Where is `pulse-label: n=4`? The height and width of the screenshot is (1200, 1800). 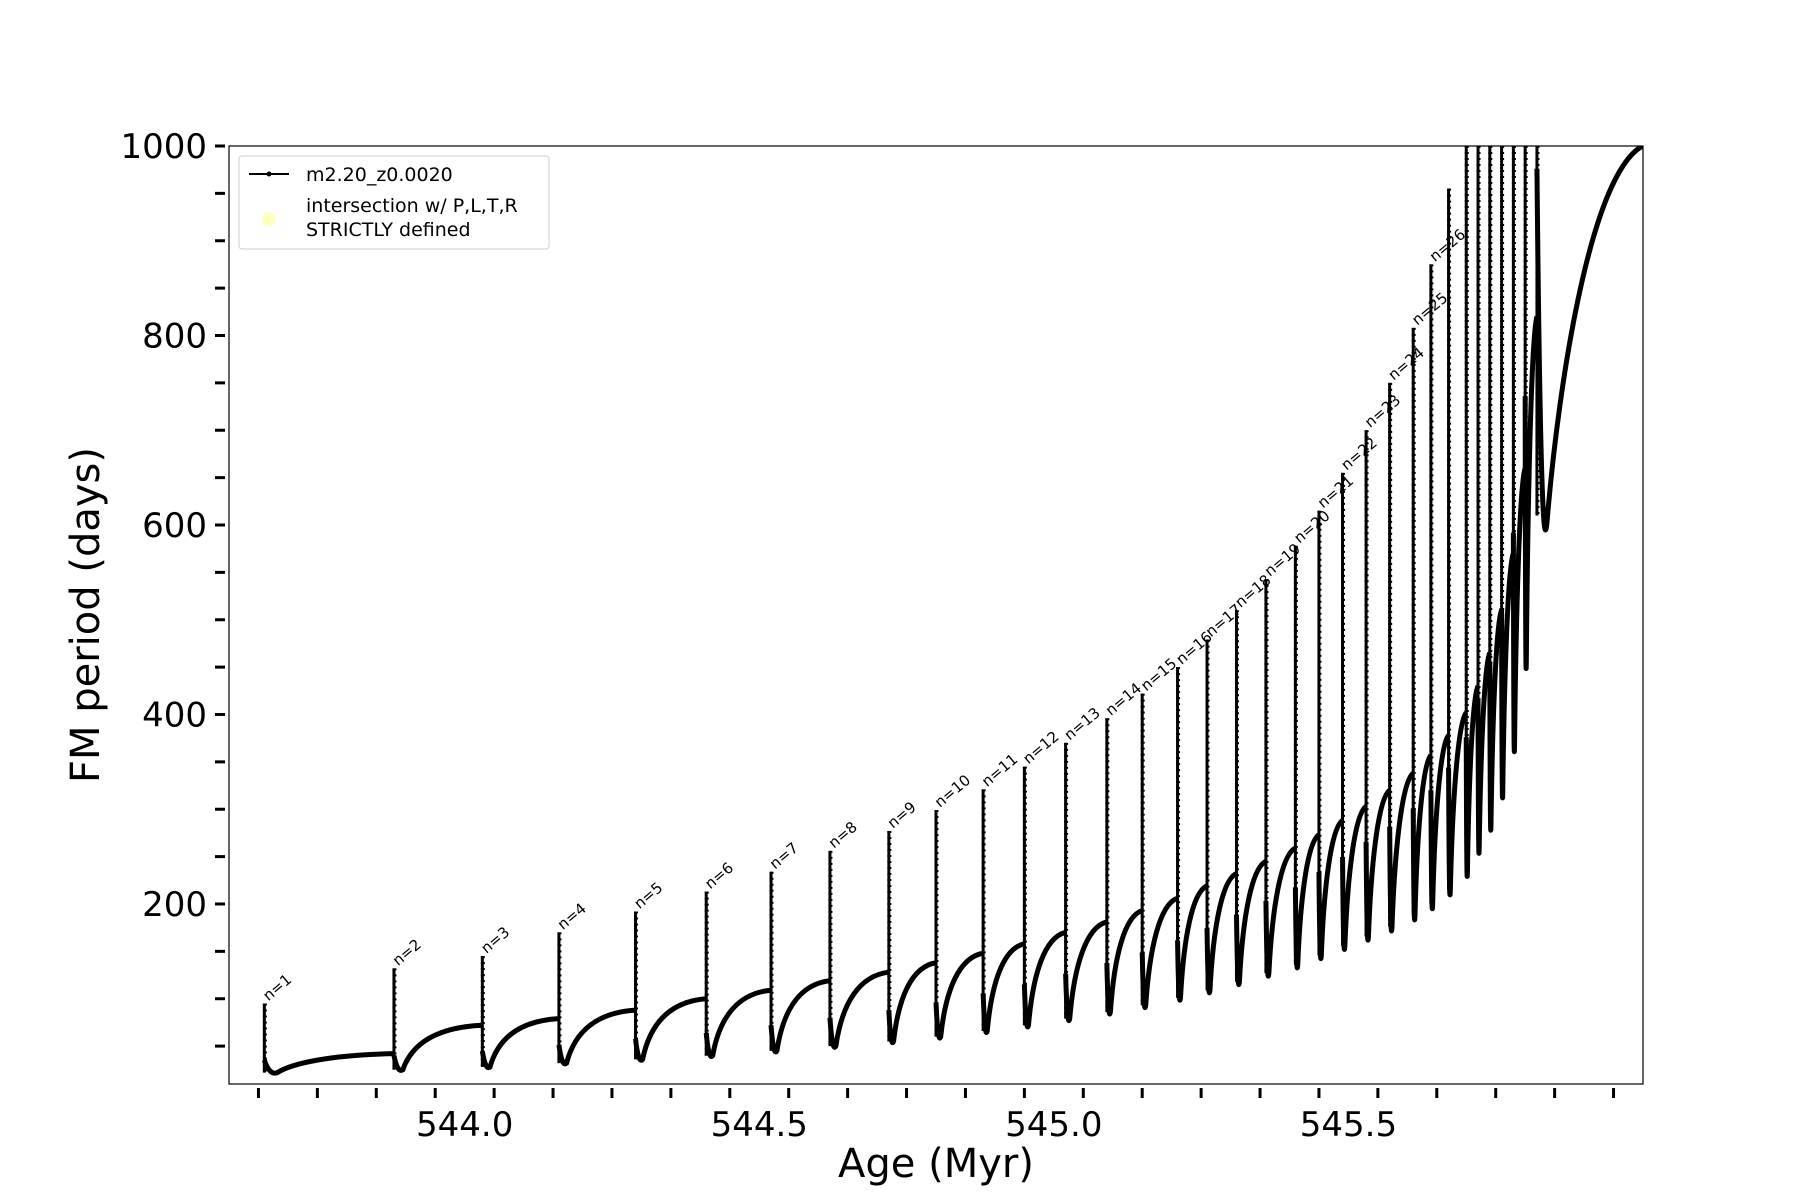 pulse-label: n=4 is located at coordinates (572, 916).